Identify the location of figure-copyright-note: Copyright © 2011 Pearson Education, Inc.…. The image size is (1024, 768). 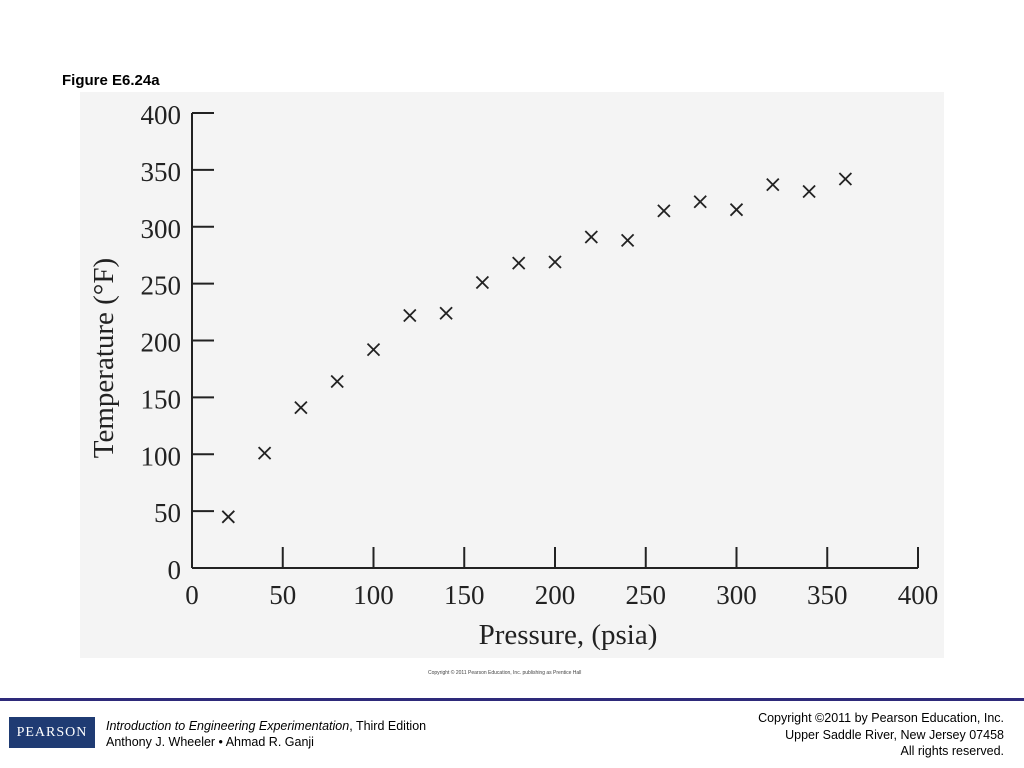
(505, 673).